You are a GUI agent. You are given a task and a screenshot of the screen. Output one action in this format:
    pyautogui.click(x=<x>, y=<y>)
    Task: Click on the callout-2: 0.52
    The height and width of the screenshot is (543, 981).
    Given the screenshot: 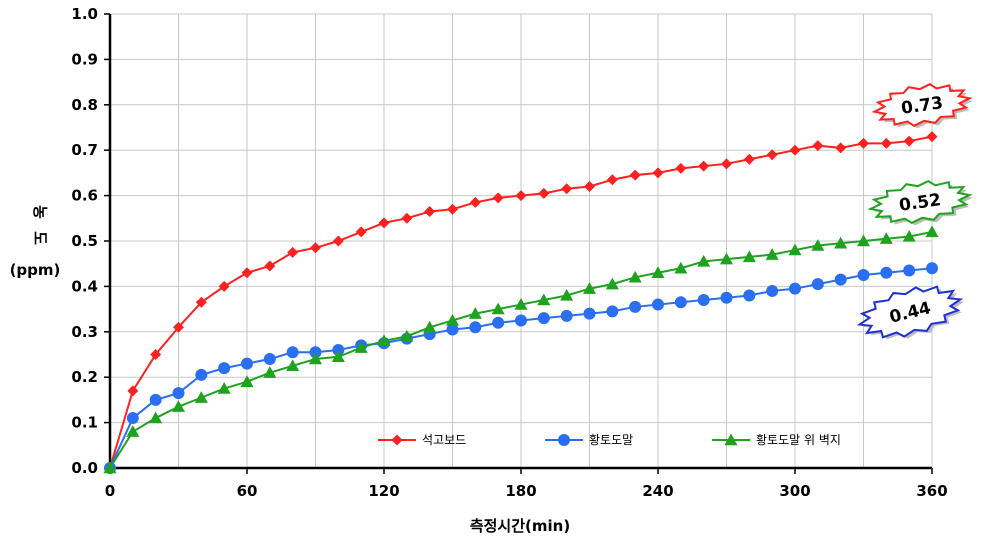 What is the action you would take?
    pyautogui.click(x=920, y=203)
    